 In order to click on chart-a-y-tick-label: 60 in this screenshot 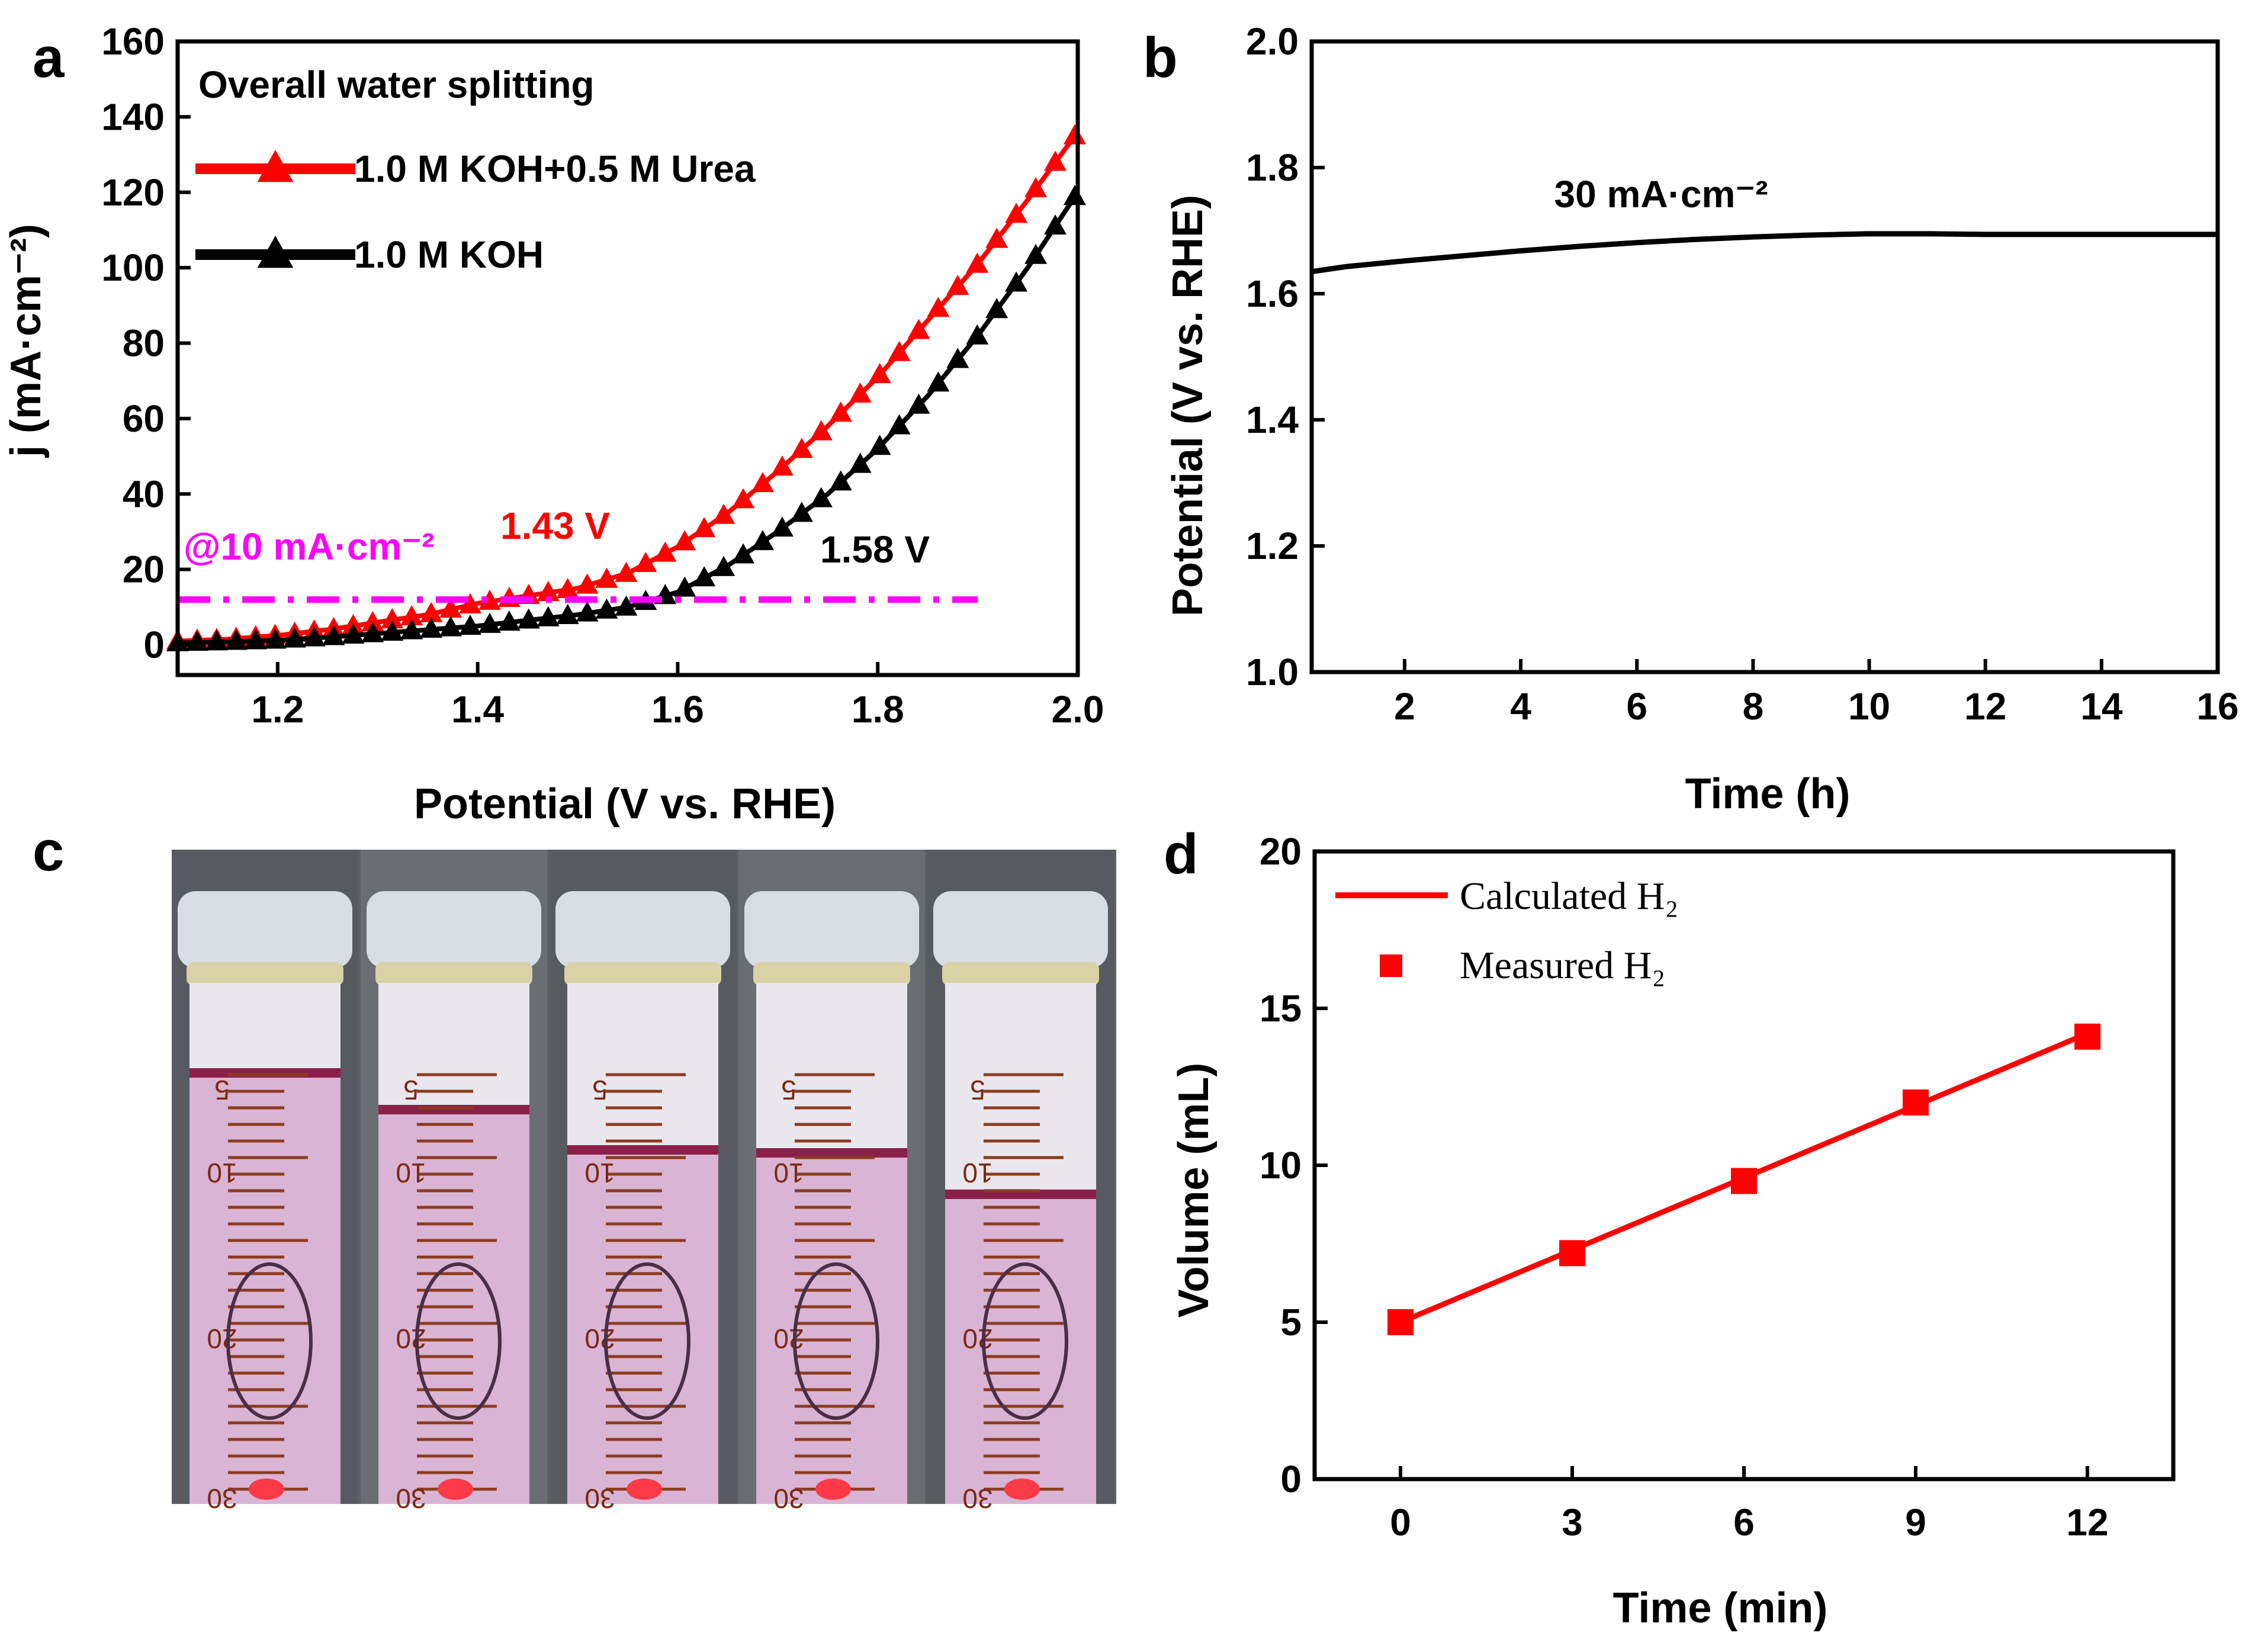, I will do `click(144, 418)`.